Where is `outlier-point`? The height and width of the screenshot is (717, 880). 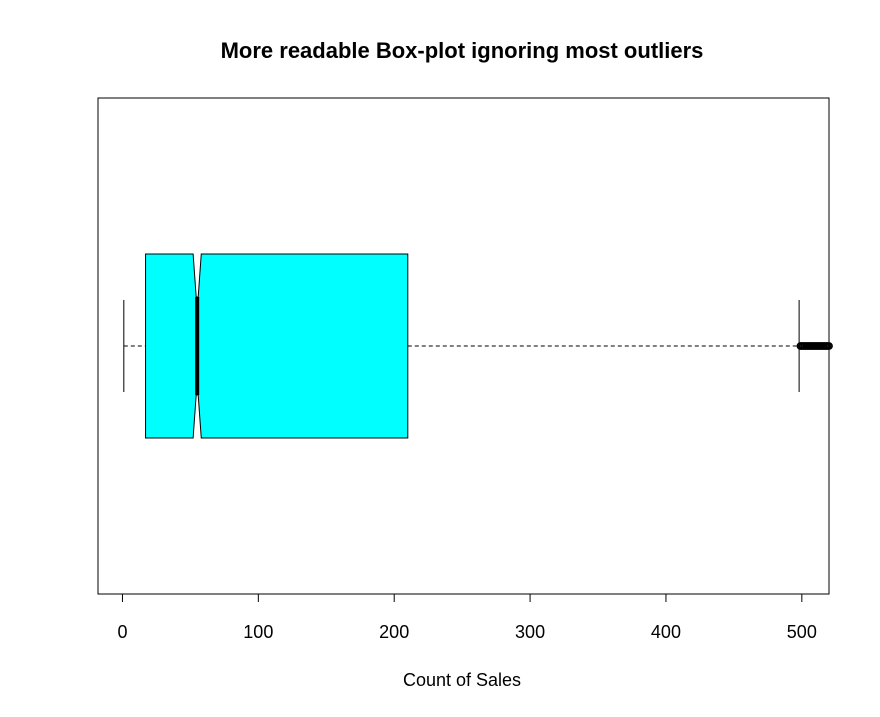 outlier-point is located at coordinates (829, 346).